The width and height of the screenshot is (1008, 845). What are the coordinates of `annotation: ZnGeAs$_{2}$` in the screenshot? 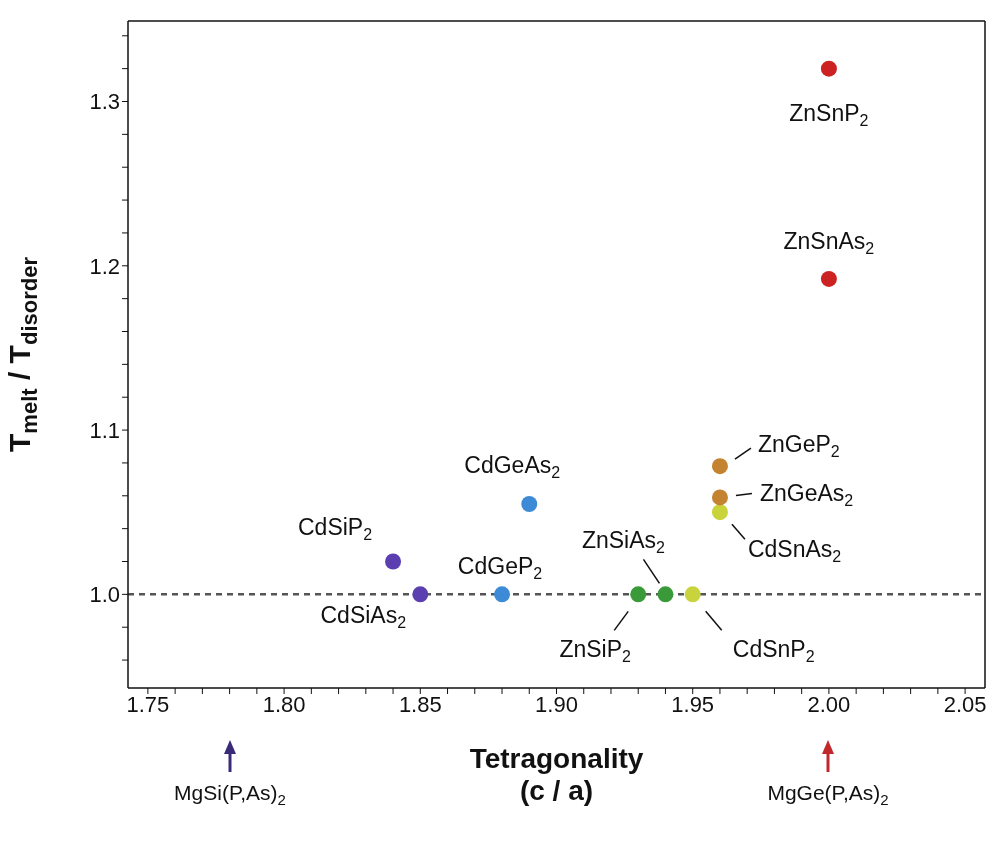 It's located at (806, 495).